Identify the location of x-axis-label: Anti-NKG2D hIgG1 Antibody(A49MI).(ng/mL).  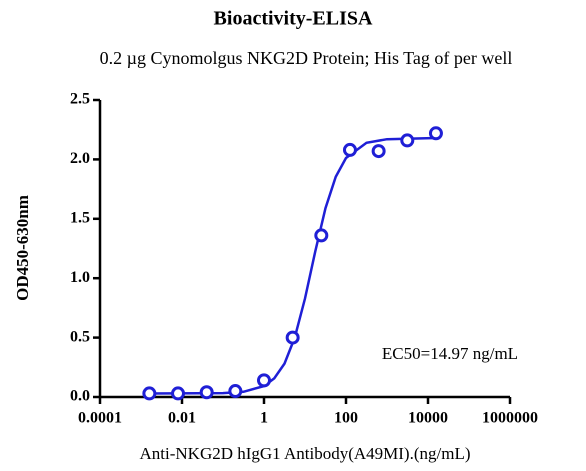
(305, 453).